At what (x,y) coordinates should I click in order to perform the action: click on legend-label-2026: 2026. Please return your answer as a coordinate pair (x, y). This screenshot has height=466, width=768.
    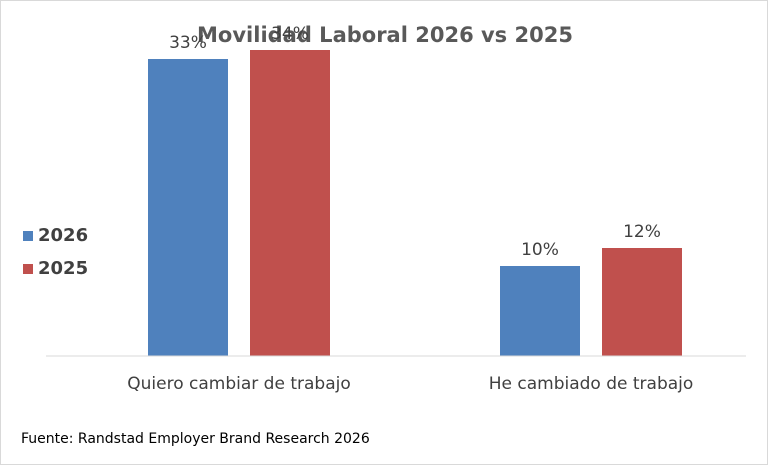
    Looking at the image, I should click on (63, 235).